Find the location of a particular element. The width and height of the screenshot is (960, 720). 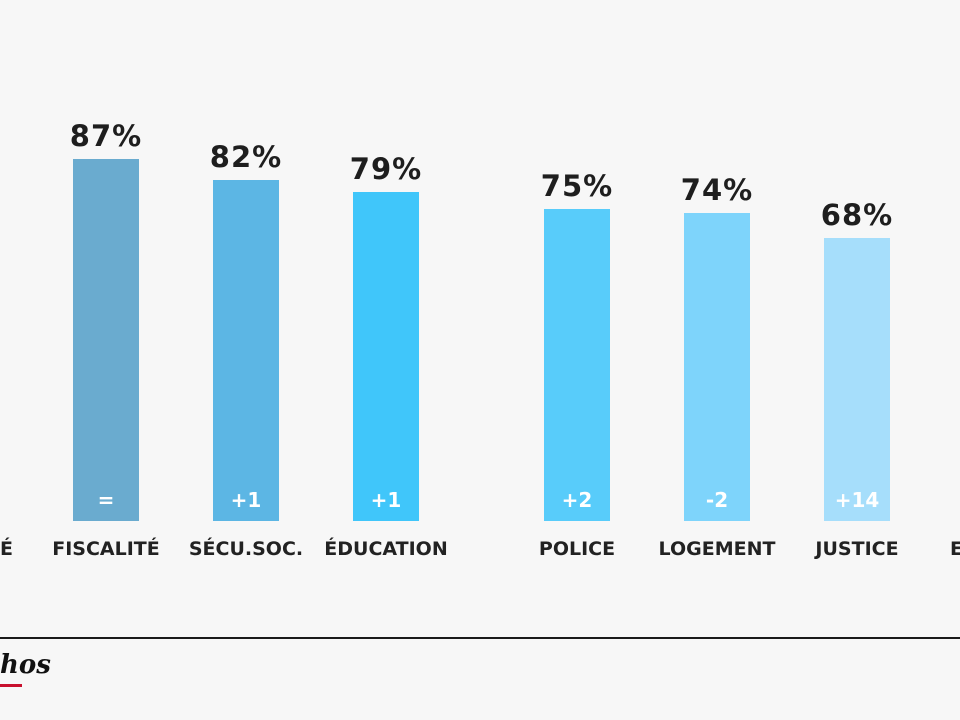

bar-delta-label: = is located at coordinates (106, 500).